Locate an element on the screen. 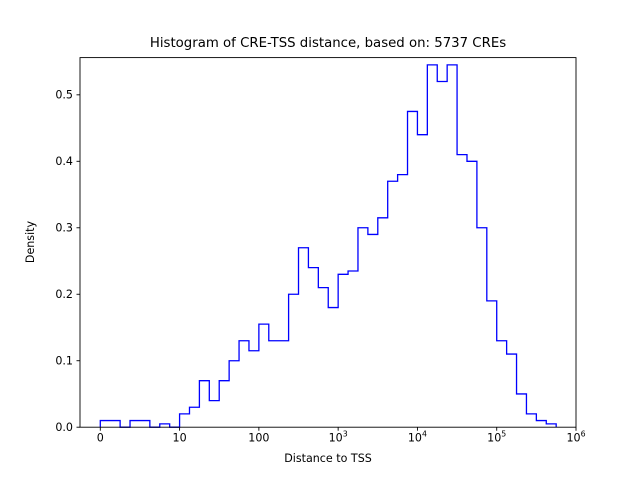 The image size is (640, 480). x-tick-exponent: 5 is located at coordinates (503, 434).